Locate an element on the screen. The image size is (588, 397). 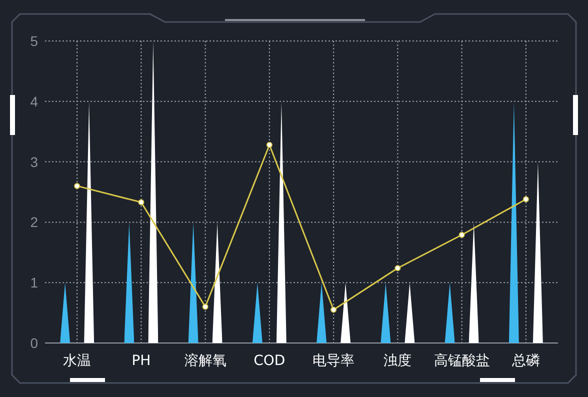
y-tick-label: 4 is located at coordinates (34, 101).